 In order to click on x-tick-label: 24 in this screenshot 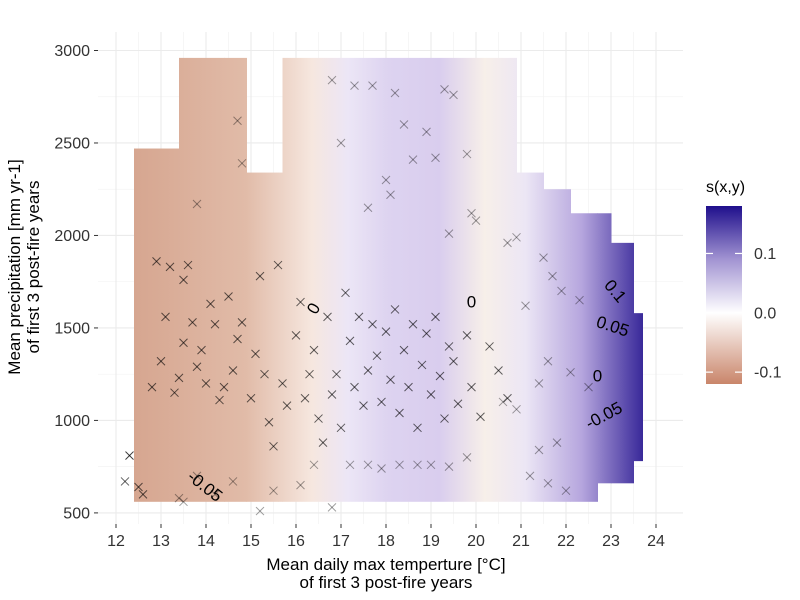, I will do `click(656, 541)`.